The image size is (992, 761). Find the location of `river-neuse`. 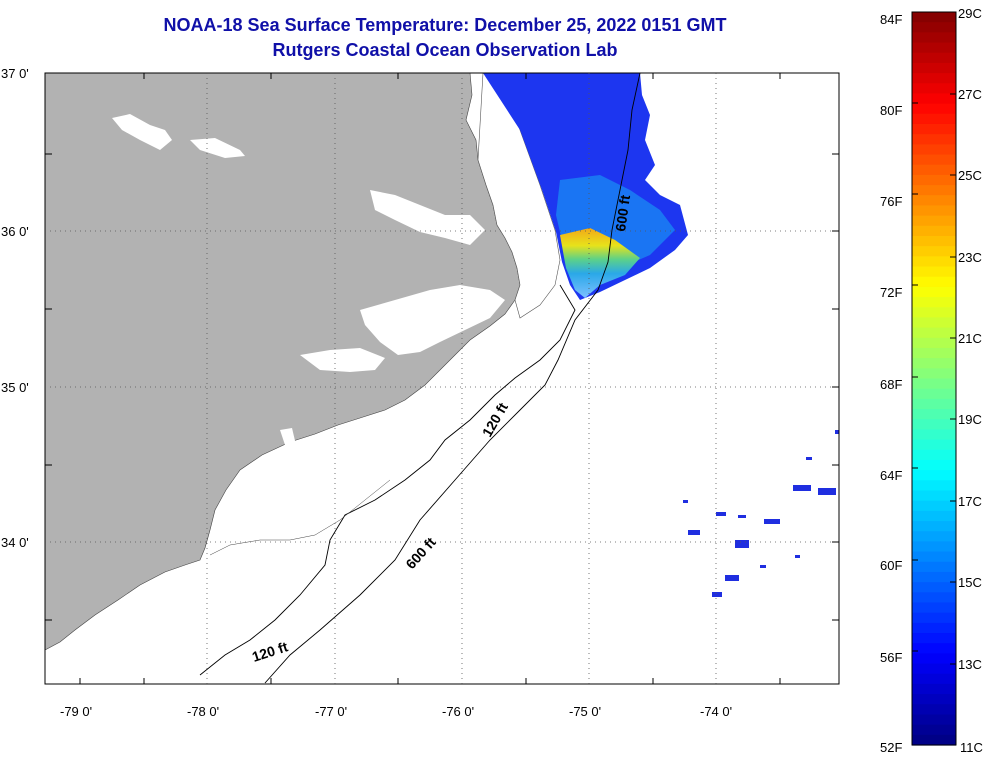

river-neuse is located at coordinates (342, 360).